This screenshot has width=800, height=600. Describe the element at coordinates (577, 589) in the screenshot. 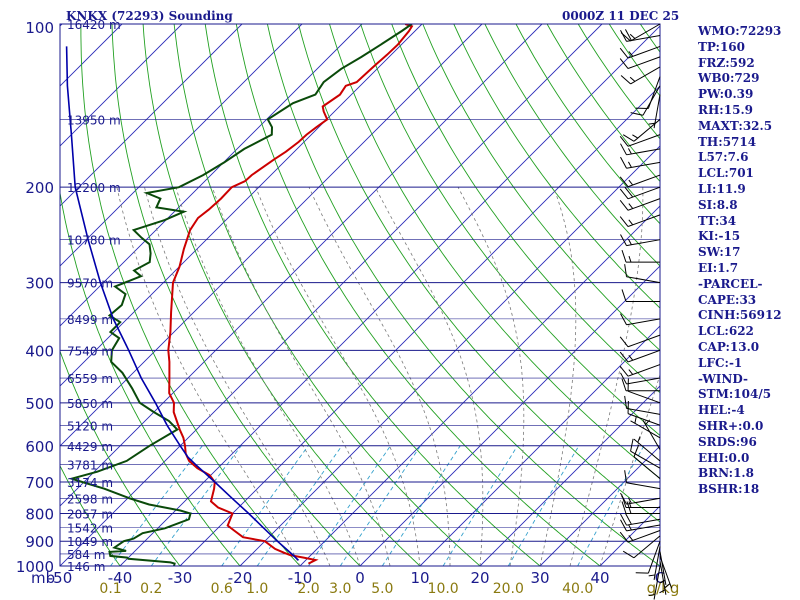

I see `mixing-ratio-label: 40.0` at that location.